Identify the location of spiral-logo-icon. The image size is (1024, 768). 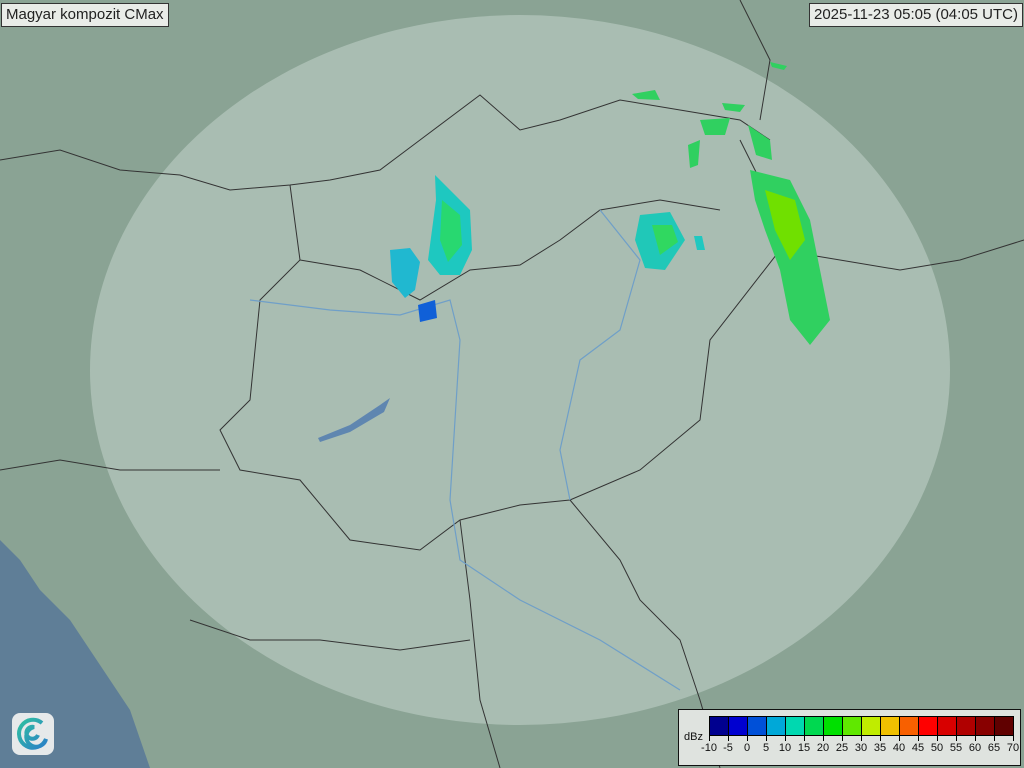
(33, 734).